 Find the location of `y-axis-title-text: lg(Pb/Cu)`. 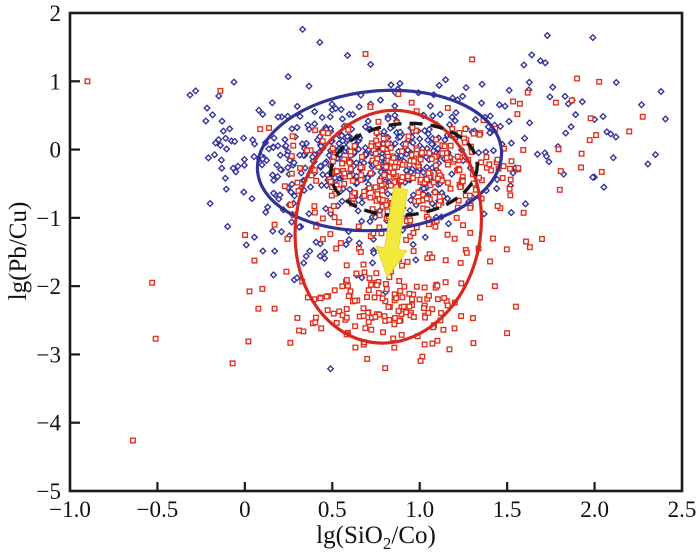

y-axis-title-text: lg(Pb/Cu) is located at coordinates (18, 251).